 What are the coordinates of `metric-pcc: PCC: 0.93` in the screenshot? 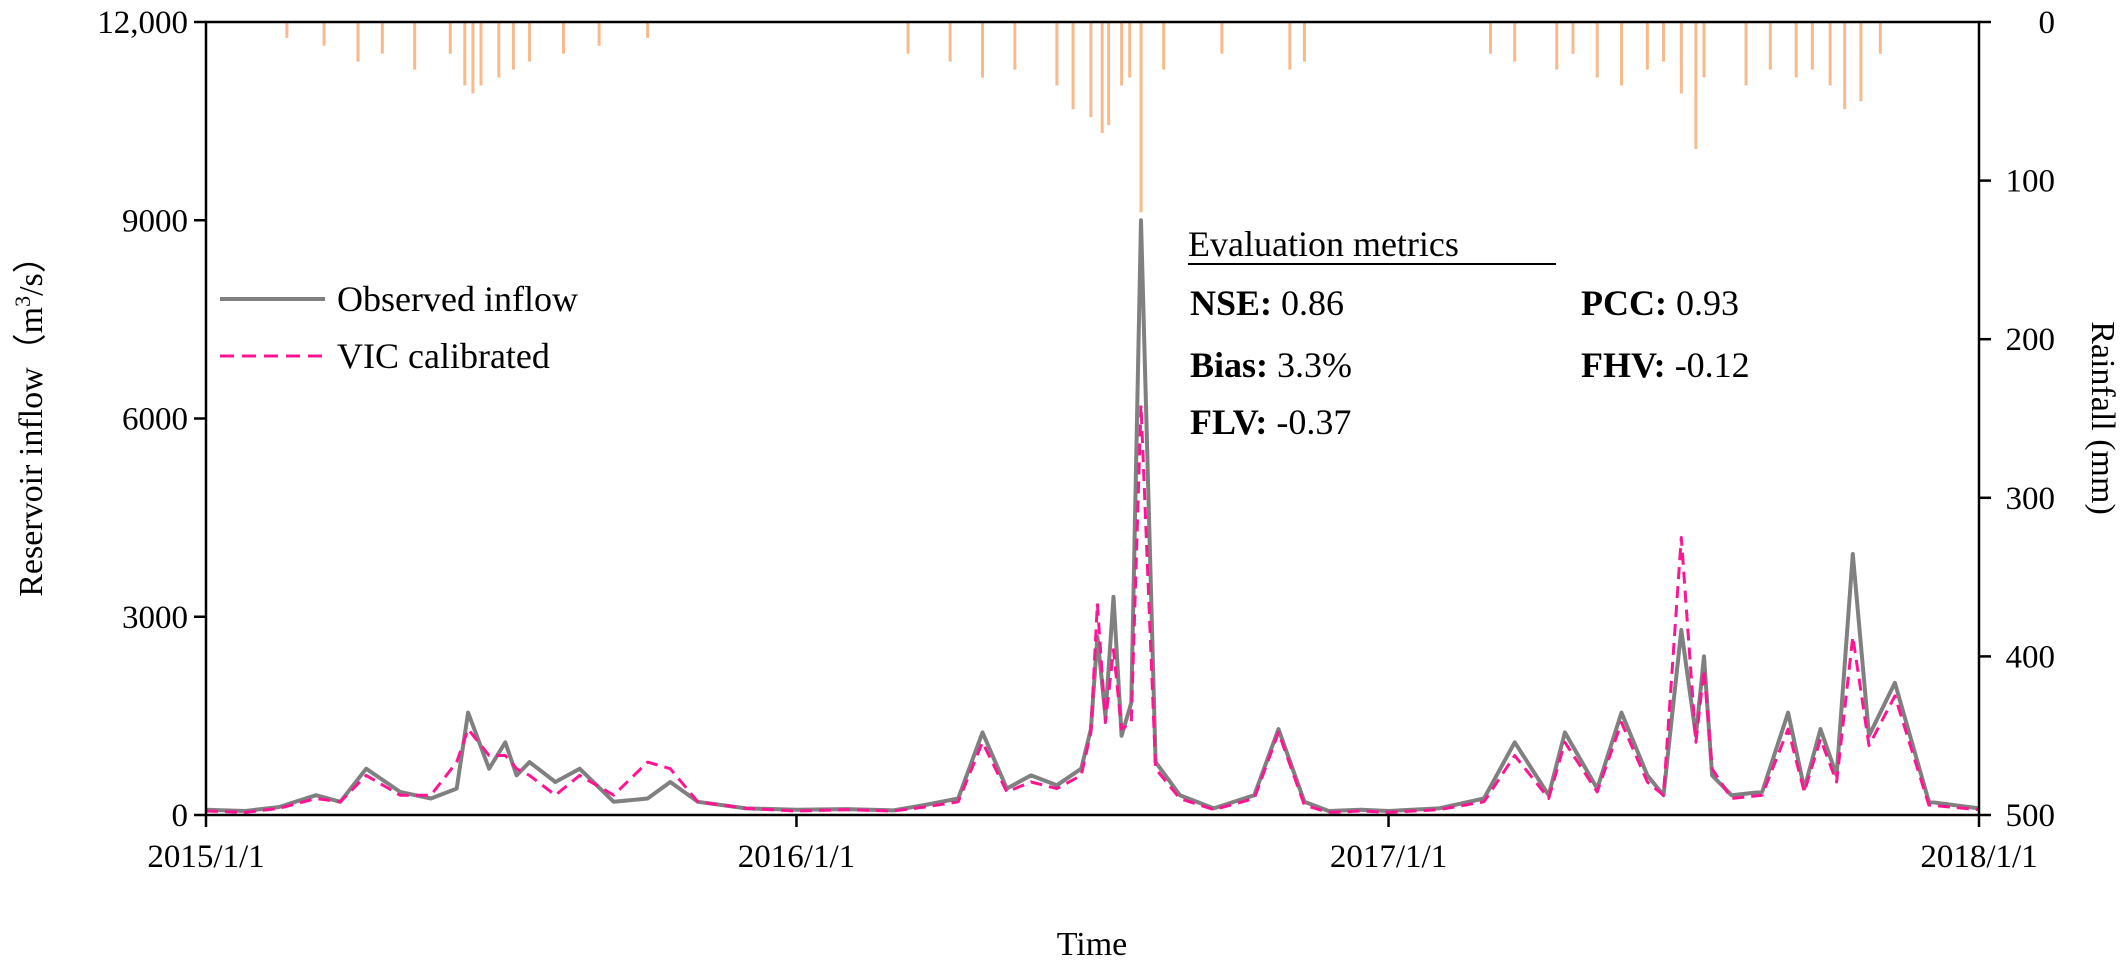 It's located at (1660, 303).